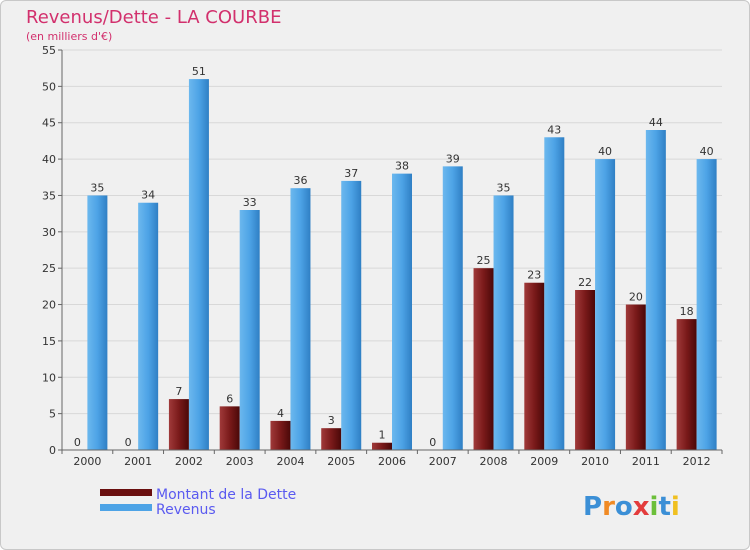  What do you see at coordinates (49, 123) in the screenshot?
I see `y-tick-label: 45` at bounding box center [49, 123].